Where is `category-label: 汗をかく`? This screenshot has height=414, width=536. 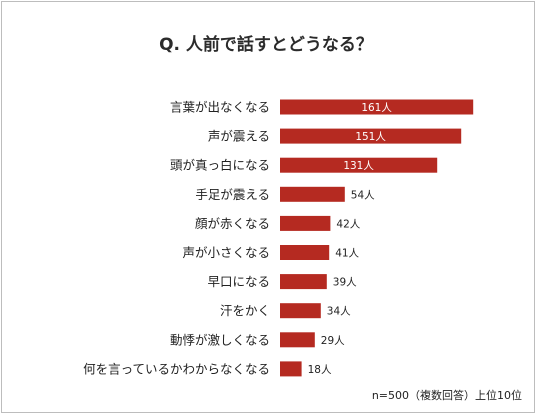 category-label: 汗をかく is located at coordinates (245, 310).